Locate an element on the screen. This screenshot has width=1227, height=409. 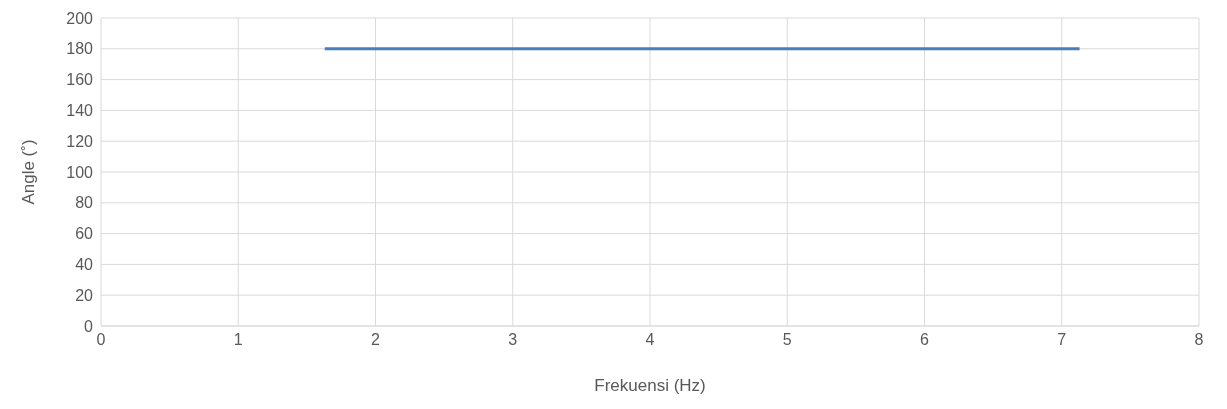
y-tick-label: 60 is located at coordinates (84, 234).